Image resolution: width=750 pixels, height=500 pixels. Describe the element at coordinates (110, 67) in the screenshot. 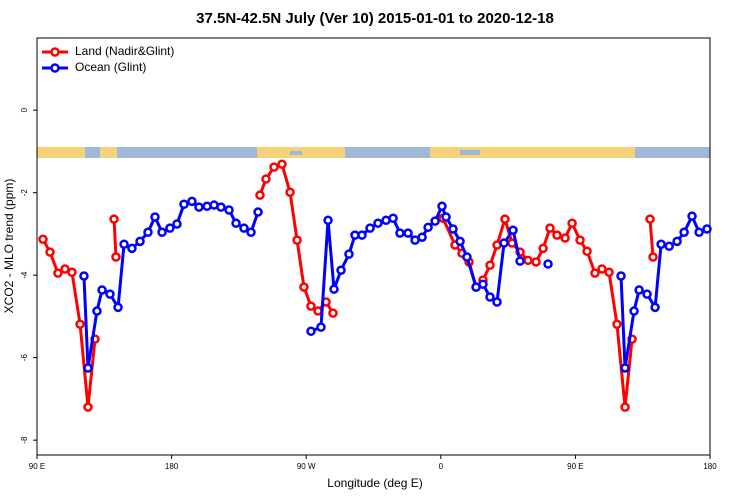

I see `legend-label: Ocean (Glint)` at that location.